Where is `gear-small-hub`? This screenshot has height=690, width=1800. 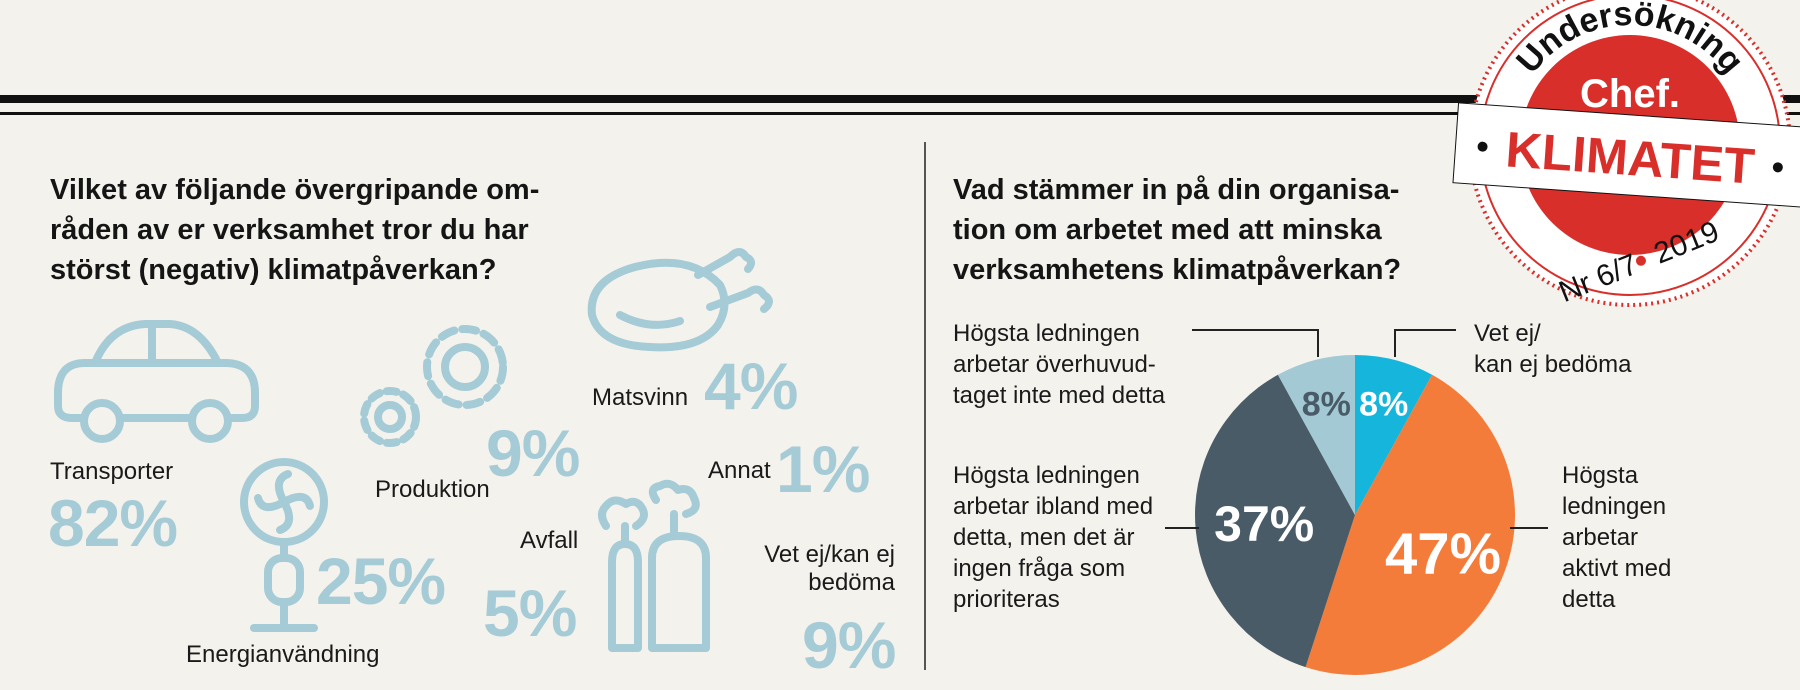
gear-small-hub is located at coordinates (390, 417).